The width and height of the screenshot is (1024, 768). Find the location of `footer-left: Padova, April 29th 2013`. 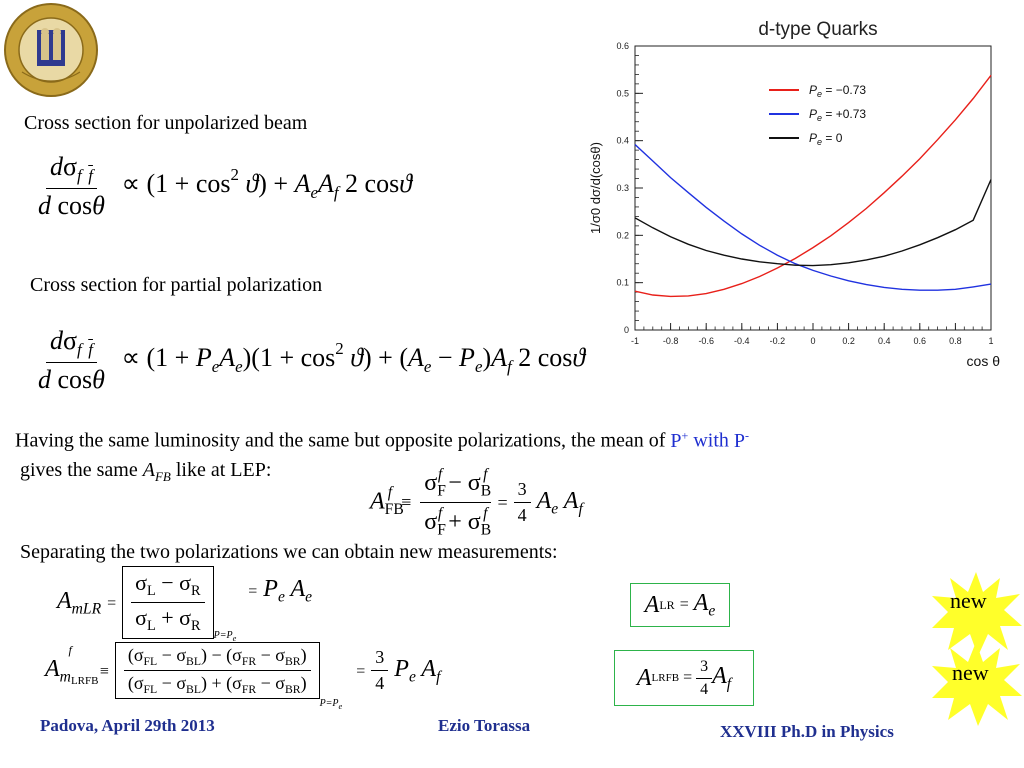

footer-left: Padova, April 29th 2013 is located at coordinates (127, 725).